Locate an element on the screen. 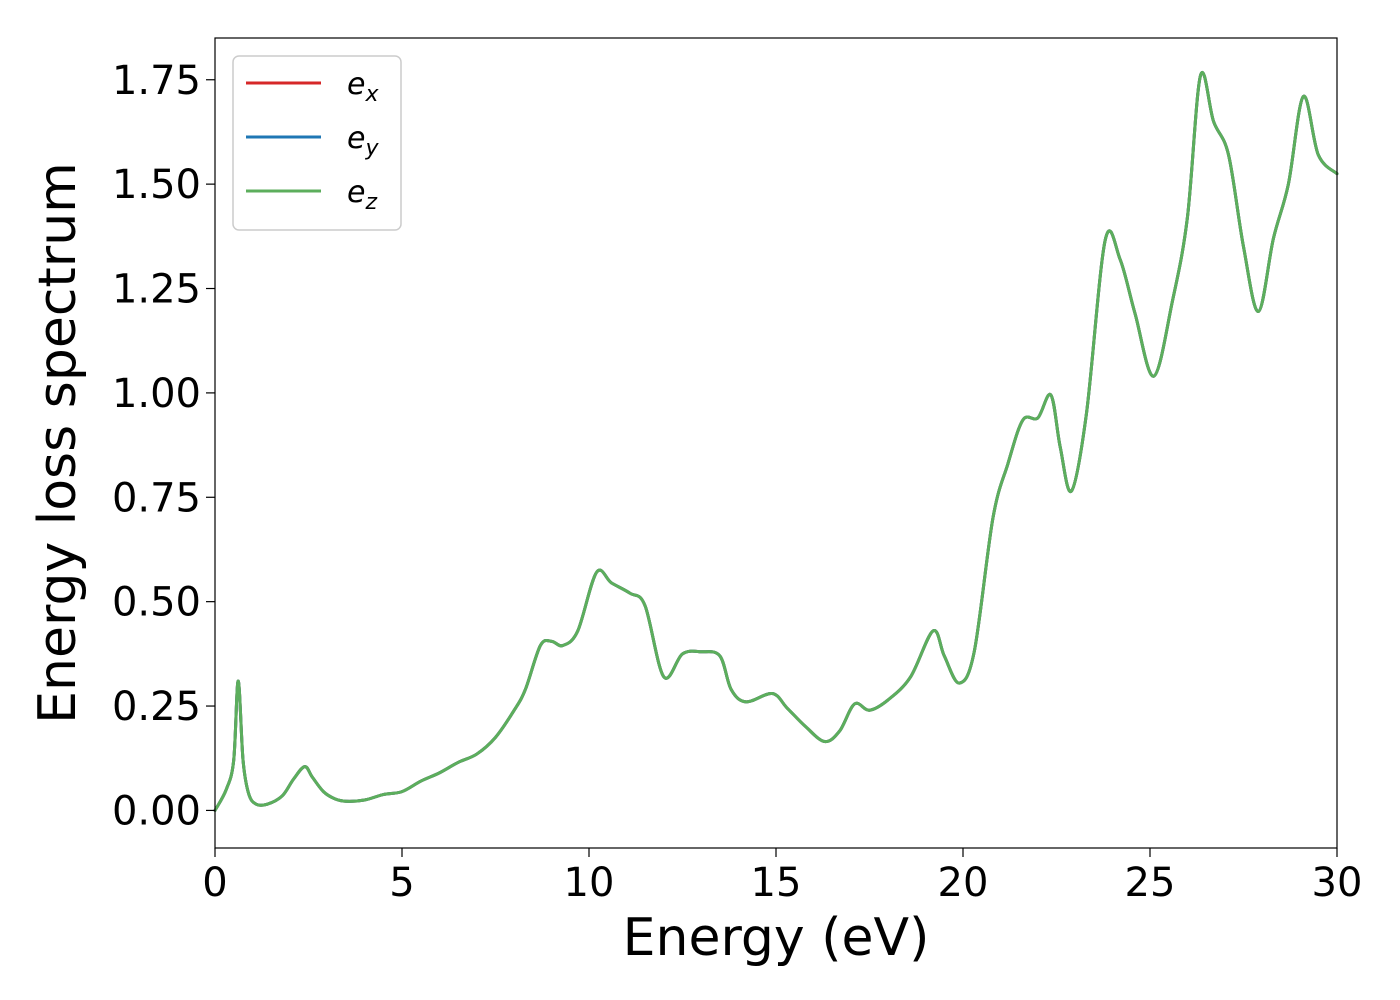  x-axis-ticks: 0 5 10 15 20 25 30 is located at coordinates (782, 877).